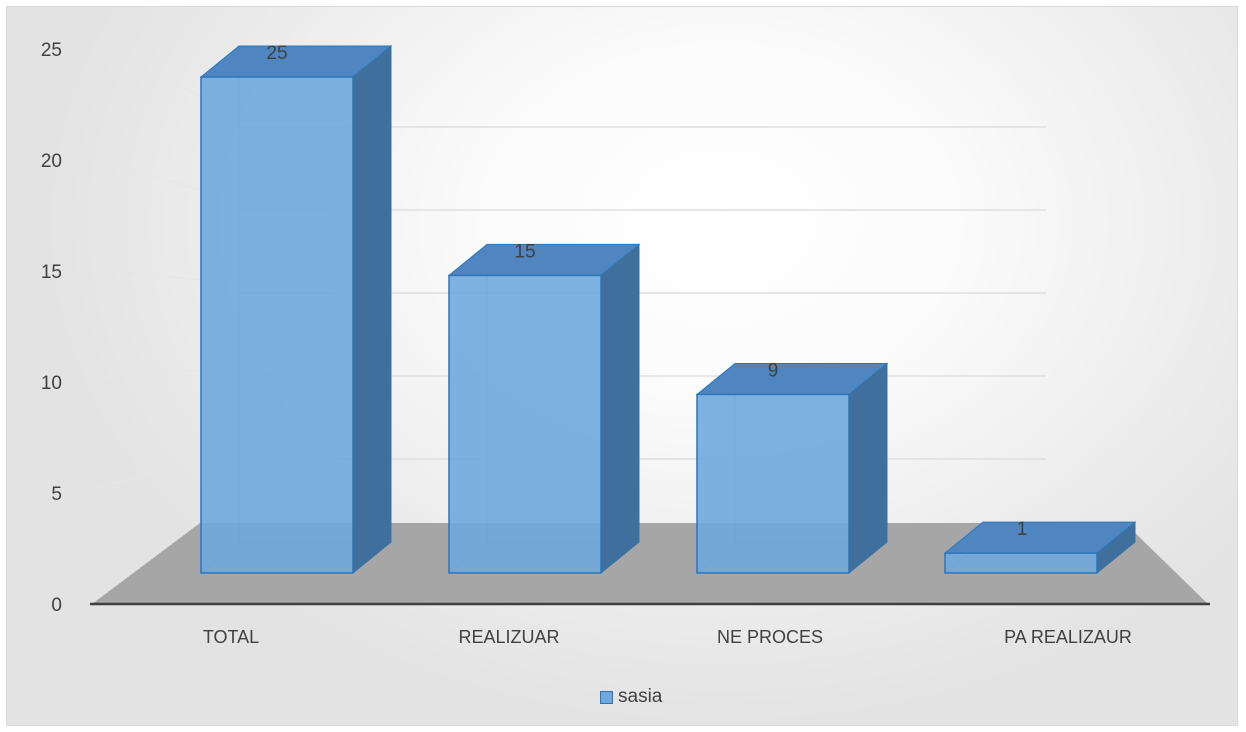 Image resolution: width=1246 pixels, height=732 pixels. What do you see at coordinates (1068, 637) in the screenshot?
I see `x-tick-label: PA REALIZAUR` at bounding box center [1068, 637].